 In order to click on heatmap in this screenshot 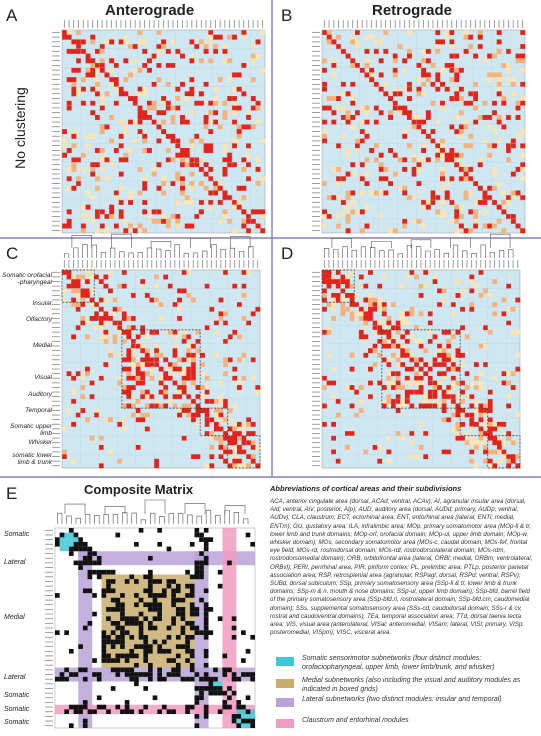, I will do `click(156, 364)`.